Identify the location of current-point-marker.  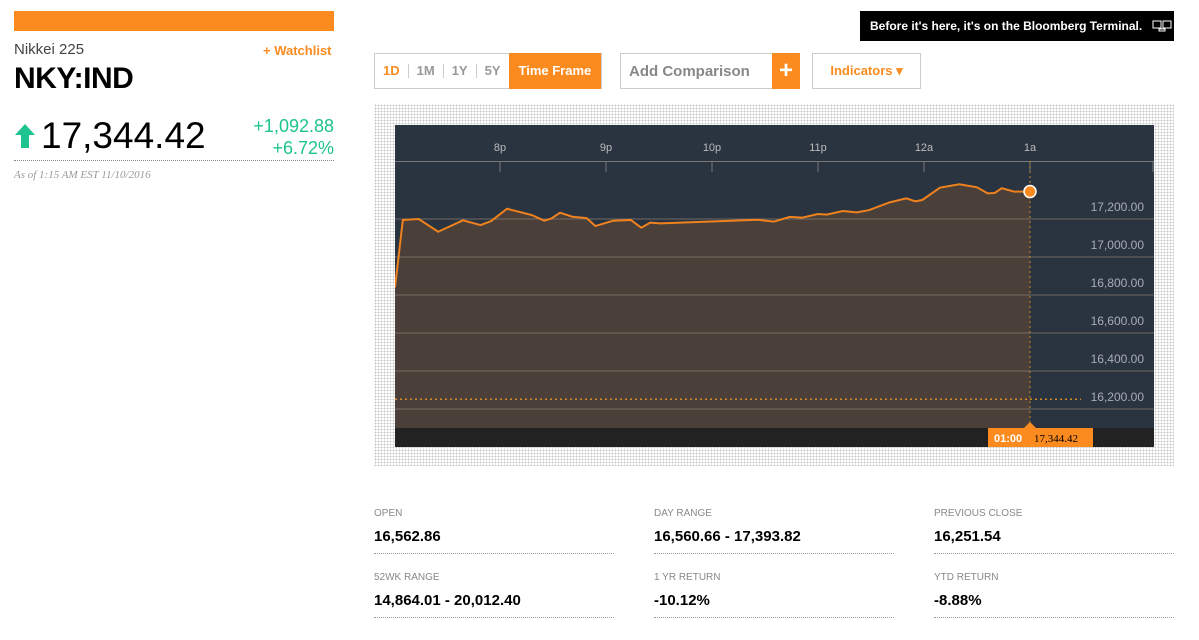
(1030, 191).